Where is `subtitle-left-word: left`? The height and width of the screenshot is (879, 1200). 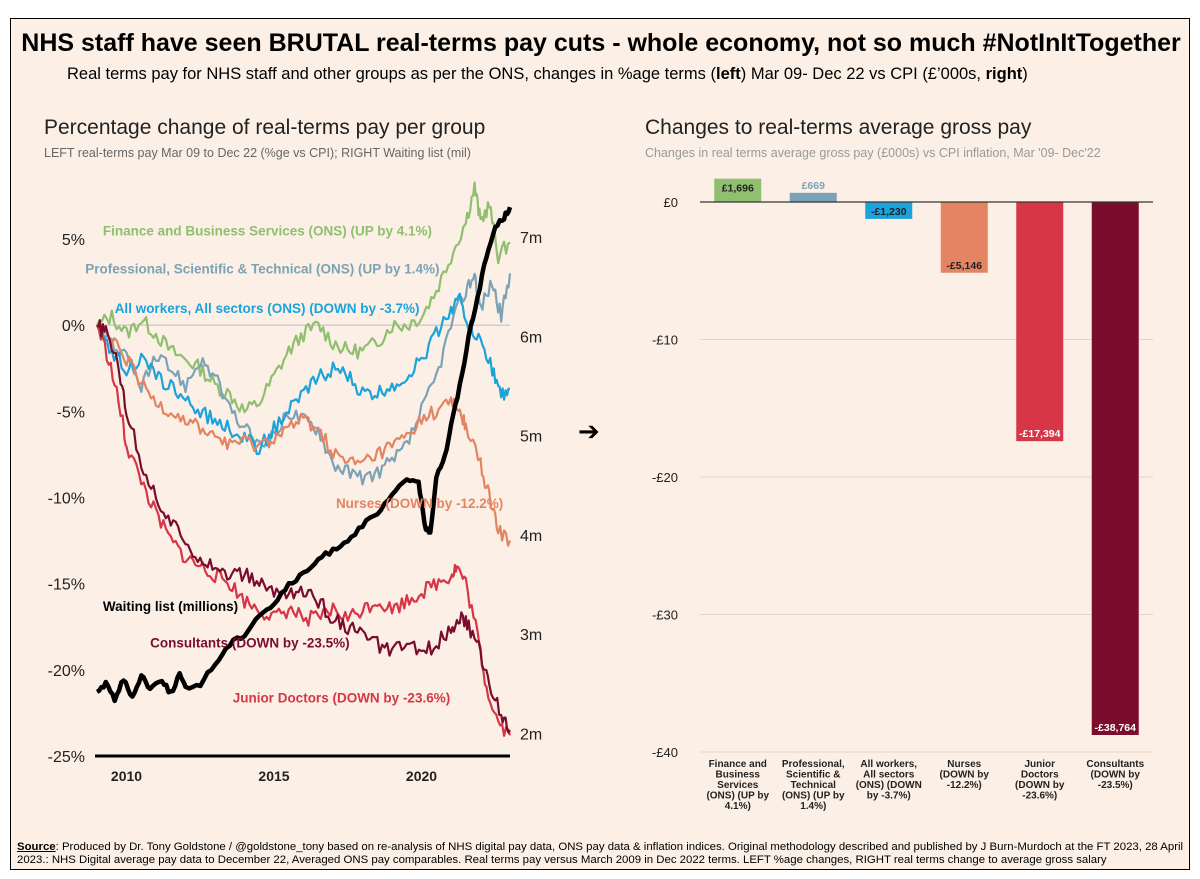 subtitle-left-word: left is located at coordinates (728, 74).